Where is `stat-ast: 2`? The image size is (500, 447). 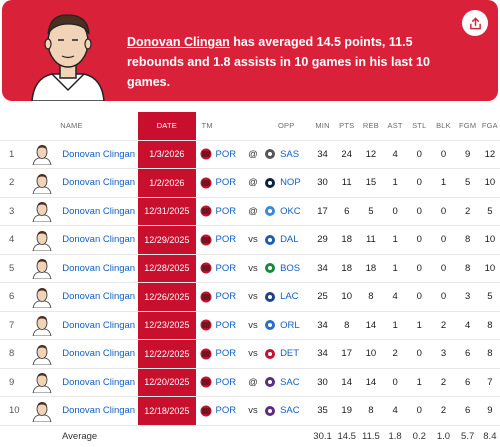 stat-ast: 2 is located at coordinates (395, 353).